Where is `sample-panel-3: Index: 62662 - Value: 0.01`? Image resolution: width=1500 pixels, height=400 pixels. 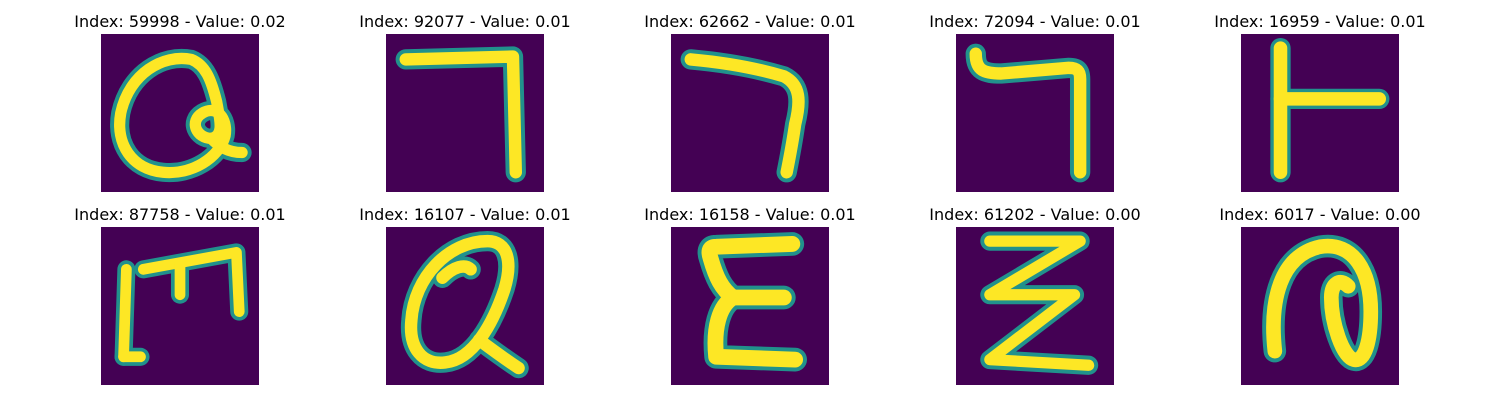 sample-panel-3: Index: 62662 - Value: 0.01 is located at coordinates (750, 107).